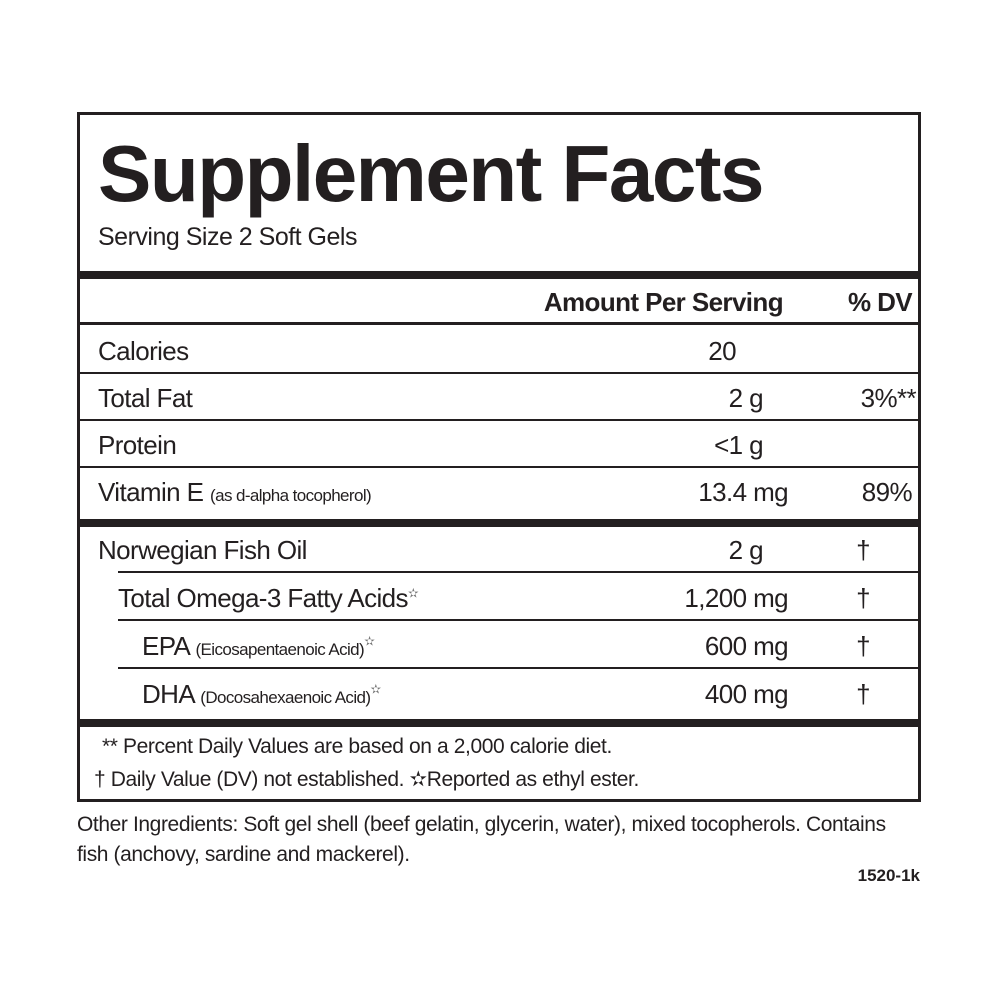 The image size is (1000, 1000). Describe the element at coordinates (746, 646) in the screenshot. I see `ingredient-amount: 600 mg` at that location.